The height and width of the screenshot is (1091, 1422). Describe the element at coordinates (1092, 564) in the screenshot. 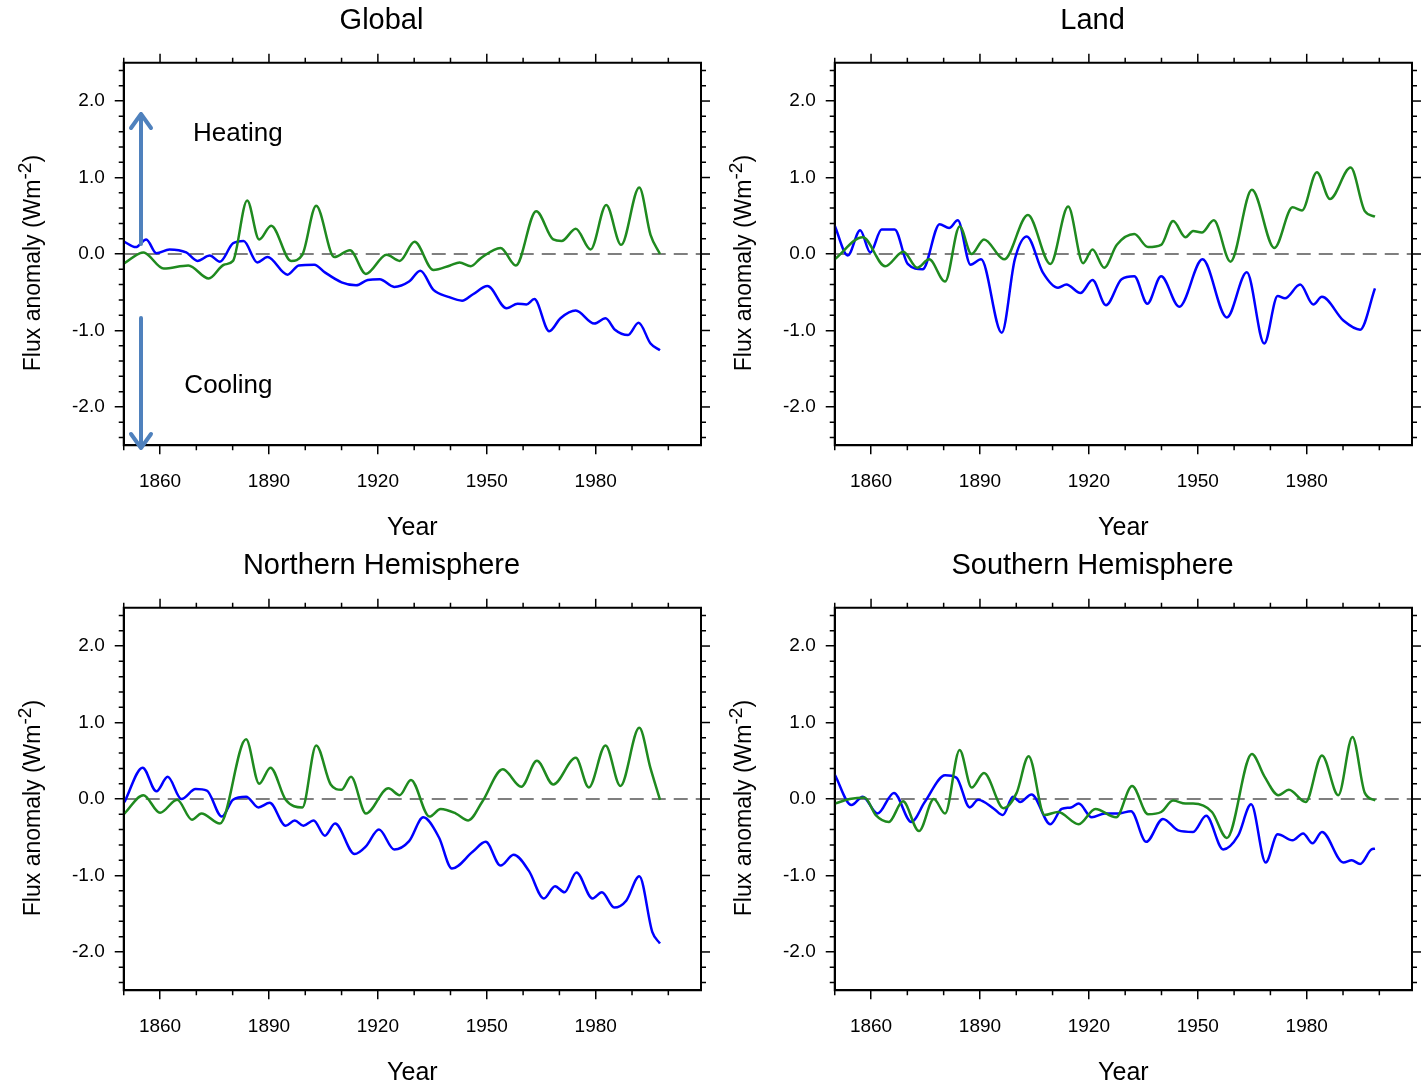

I see `chart-title: Southern Hemisphere` at that location.